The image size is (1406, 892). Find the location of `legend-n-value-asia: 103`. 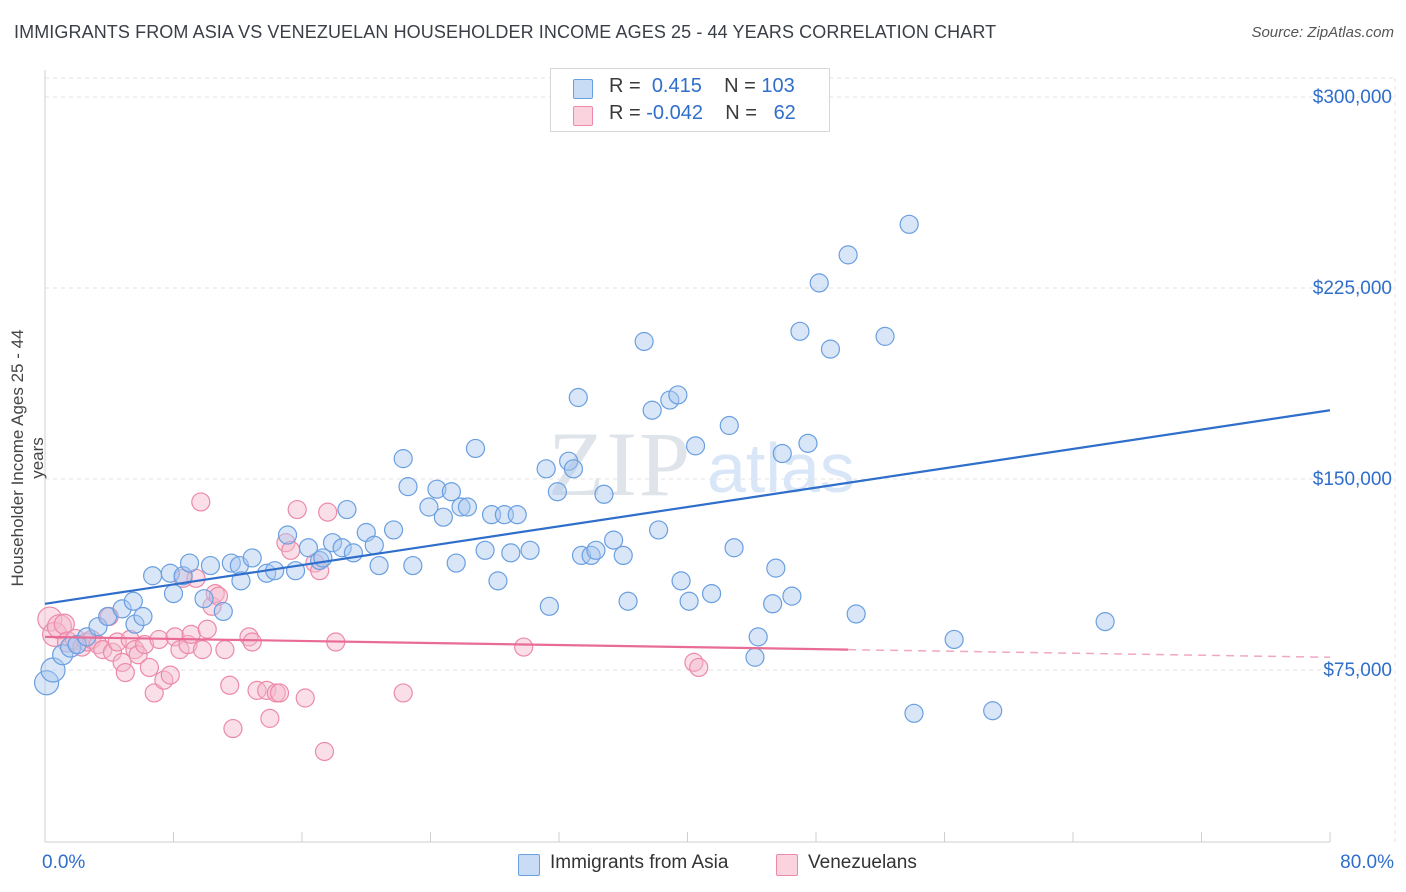

legend-n-value-asia: 103 is located at coordinates (778, 86).